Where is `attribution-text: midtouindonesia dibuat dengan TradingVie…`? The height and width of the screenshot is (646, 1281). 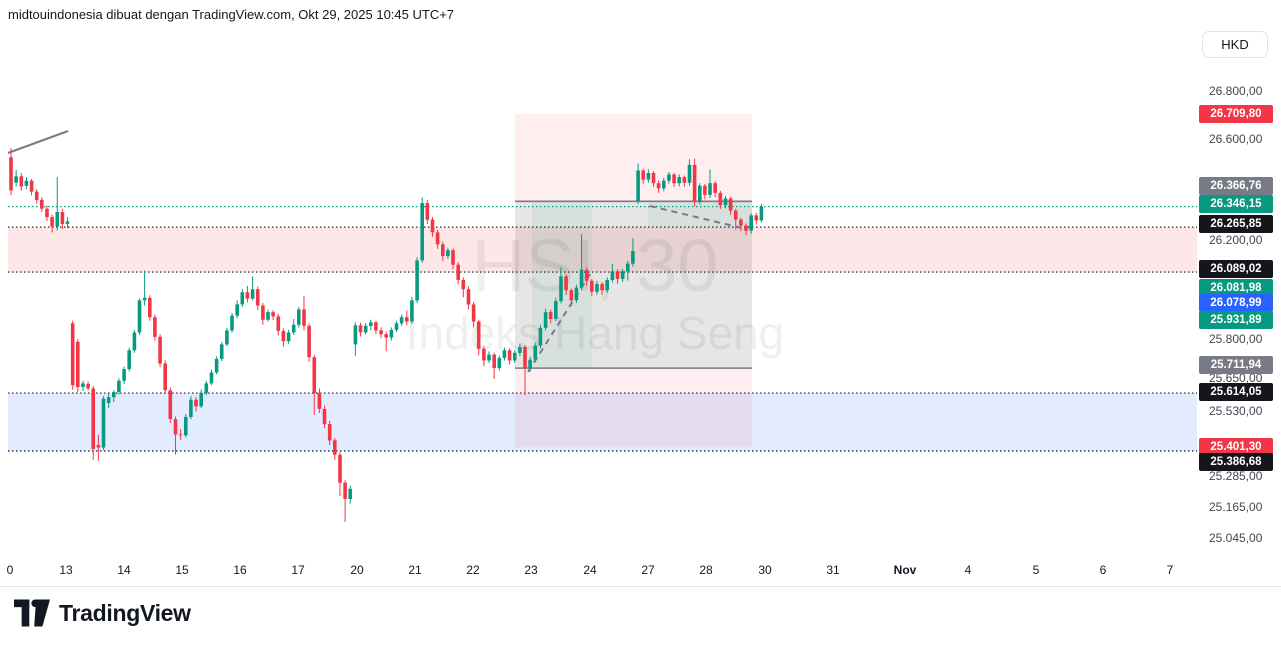
attribution-text: midtouindonesia dibuat dengan TradingVie… is located at coordinates (231, 14).